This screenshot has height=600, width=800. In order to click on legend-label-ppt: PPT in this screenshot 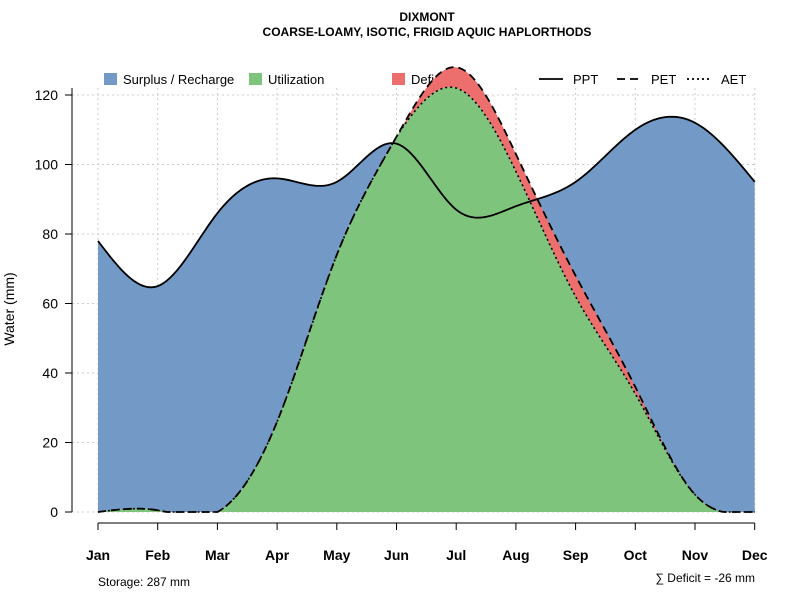, I will do `click(585, 79)`.